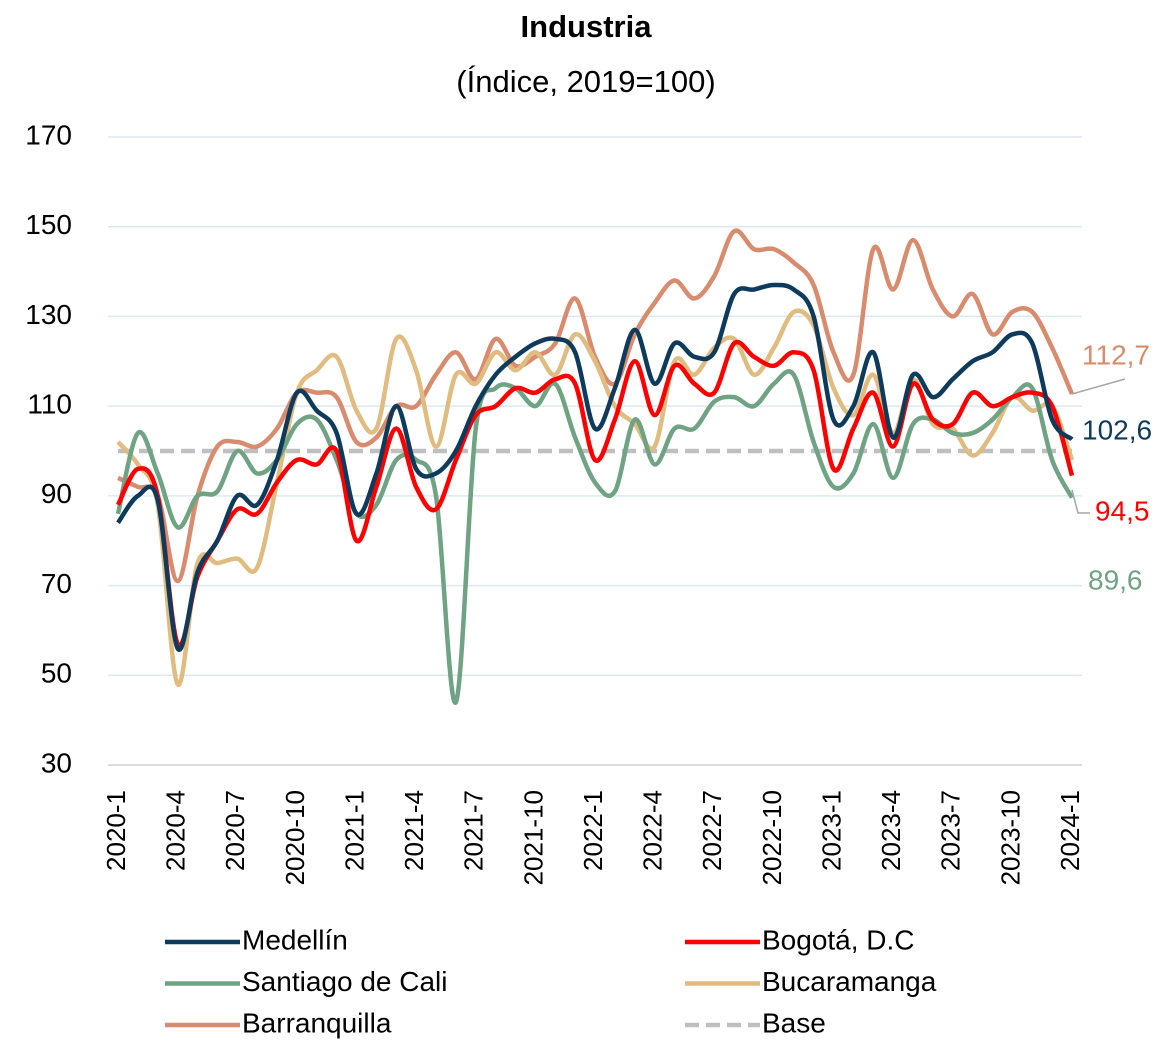 The height and width of the screenshot is (1044, 1173). Describe the element at coordinates (317, 1022) in the screenshot. I see `legend-label: Barranquilla` at that location.